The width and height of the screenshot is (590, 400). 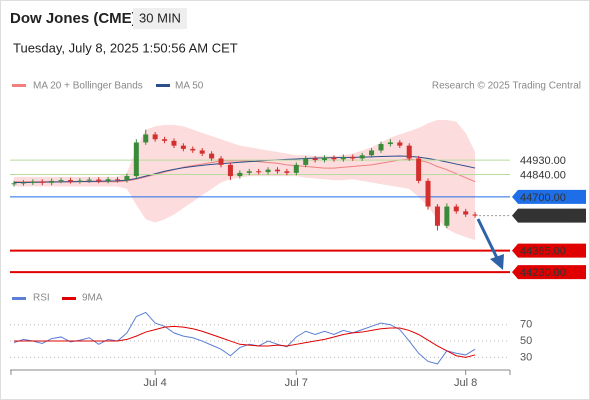 What do you see at coordinates (487, 238) in the screenshot?
I see `forecast-arrow` at bounding box center [487, 238].